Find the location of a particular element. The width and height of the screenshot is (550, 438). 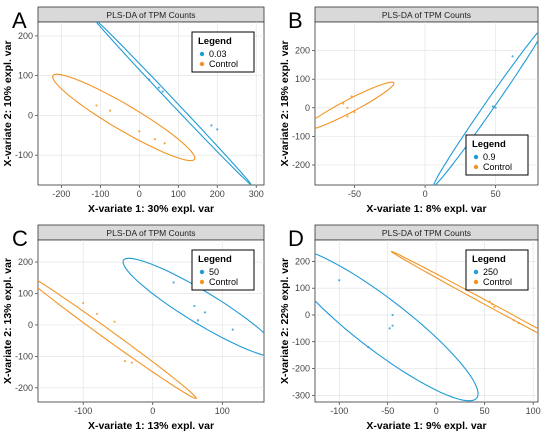

x-tick-label: 300 is located at coordinates (256, 194).